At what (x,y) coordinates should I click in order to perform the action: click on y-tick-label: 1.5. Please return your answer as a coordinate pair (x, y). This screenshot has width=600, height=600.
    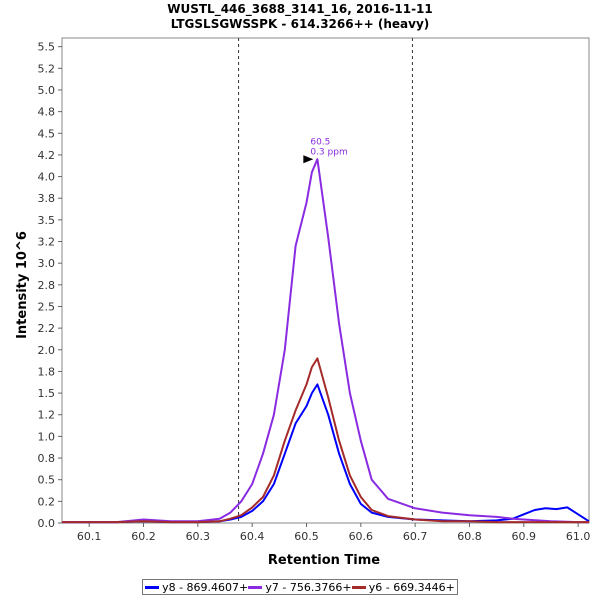
    Looking at the image, I should click on (47, 393).